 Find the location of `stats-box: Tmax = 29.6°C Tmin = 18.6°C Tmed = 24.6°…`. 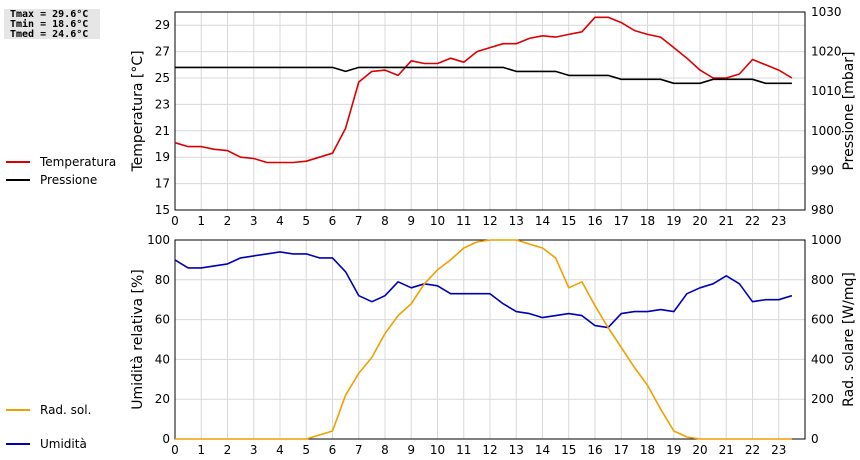

stats-box: Tmax = 29.6°C Tmin = 18.6°C Tmed = 24.6°… is located at coordinates (52, 24).